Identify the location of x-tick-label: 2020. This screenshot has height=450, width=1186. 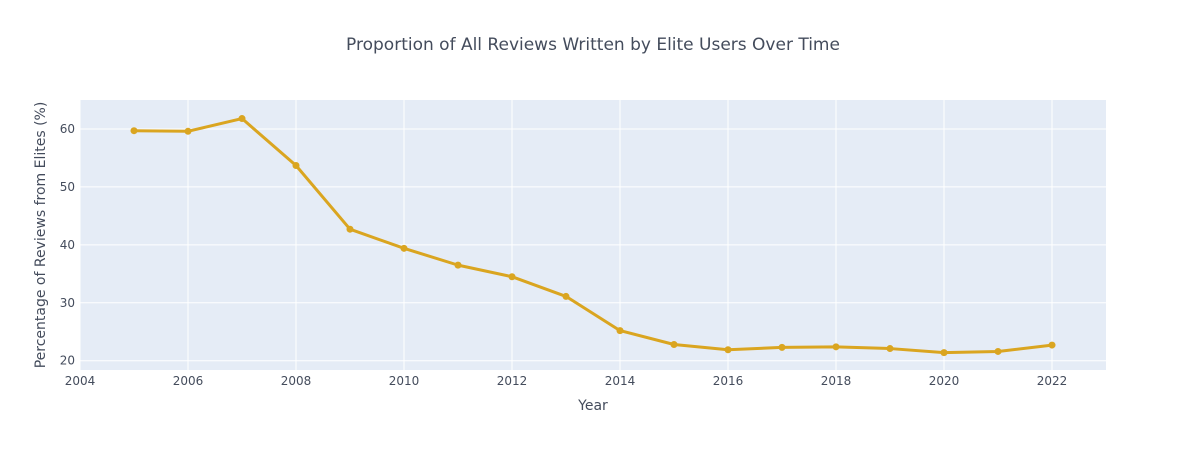
(944, 381).